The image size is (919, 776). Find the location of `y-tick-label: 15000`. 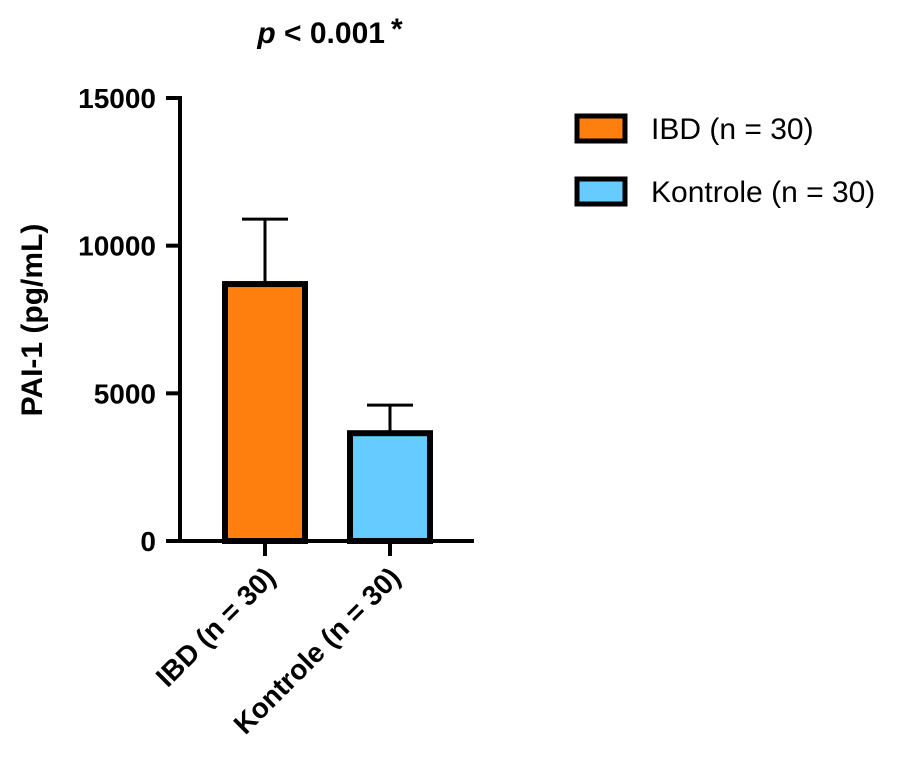

y-tick-label: 15000 is located at coordinates (117, 98).